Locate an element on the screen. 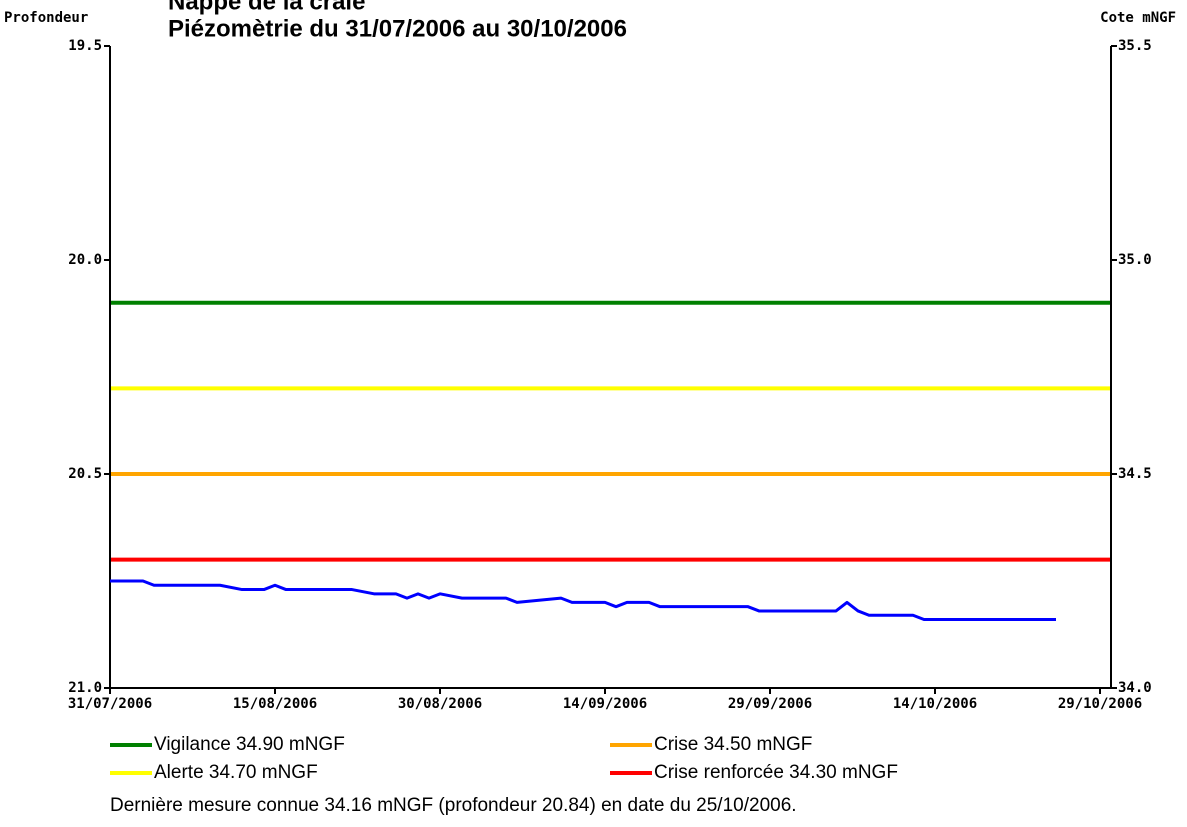 This screenshot has width=1187, height=827. y2-tick-label: 35.5 is located at coordinates (1135, 46).